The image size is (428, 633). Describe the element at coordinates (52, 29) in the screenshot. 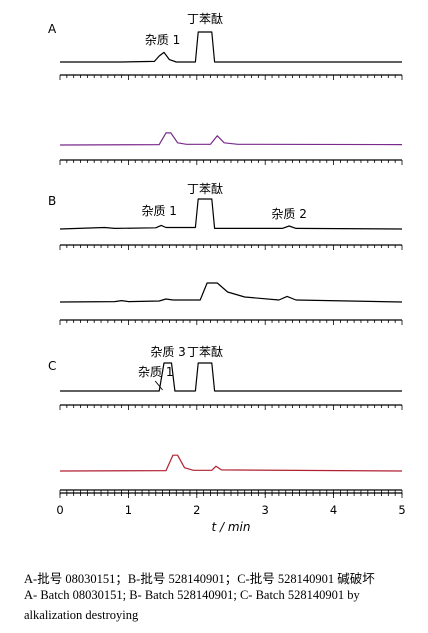

I see `panel-label: A` at that location.